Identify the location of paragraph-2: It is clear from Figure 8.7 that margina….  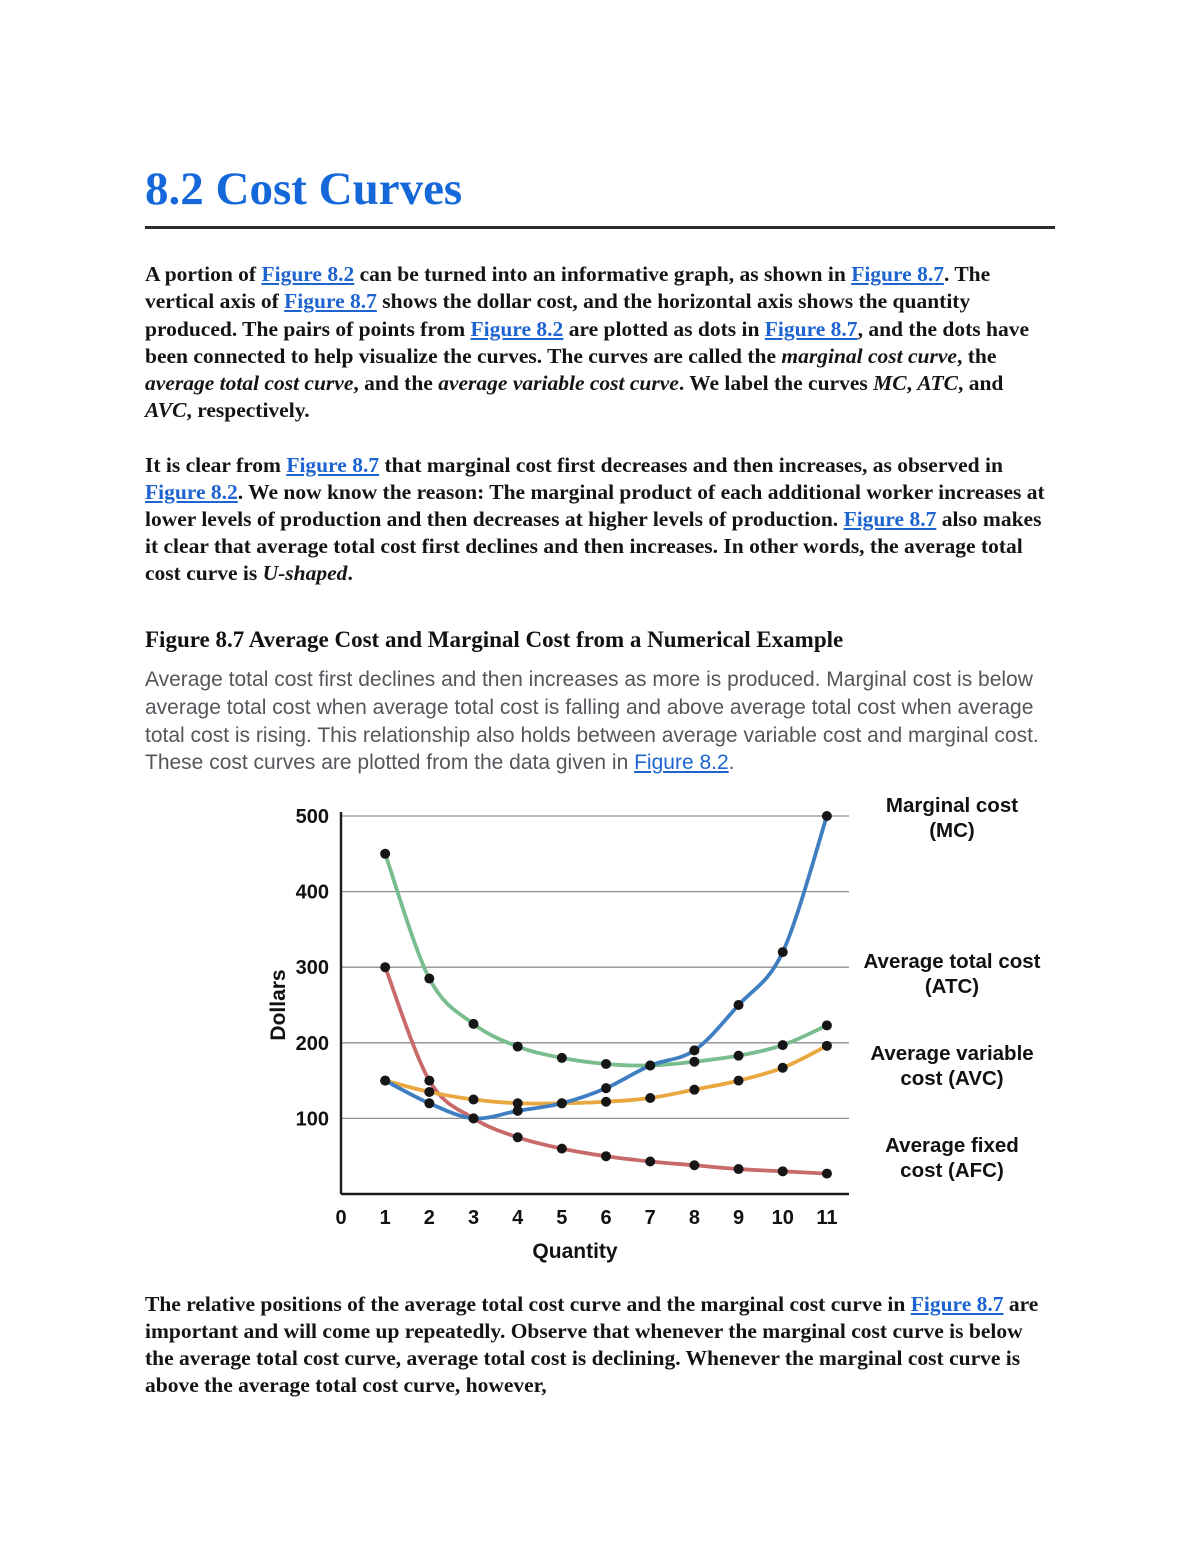
(595, 519).